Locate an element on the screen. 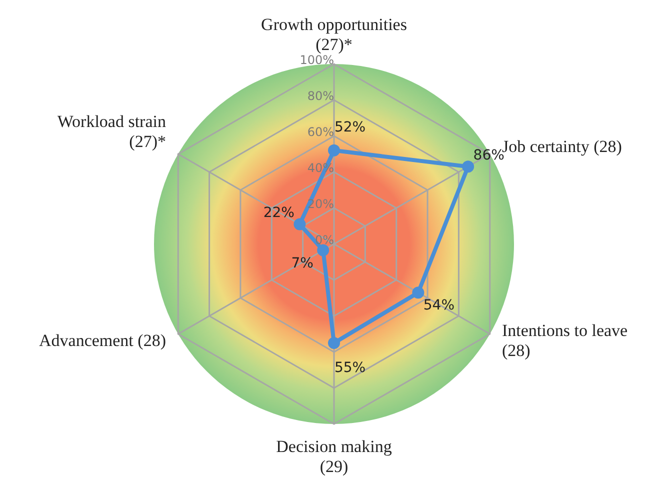 The image size is (665, 491). y-tick-label: 100% is located at coordinates (317, 60).